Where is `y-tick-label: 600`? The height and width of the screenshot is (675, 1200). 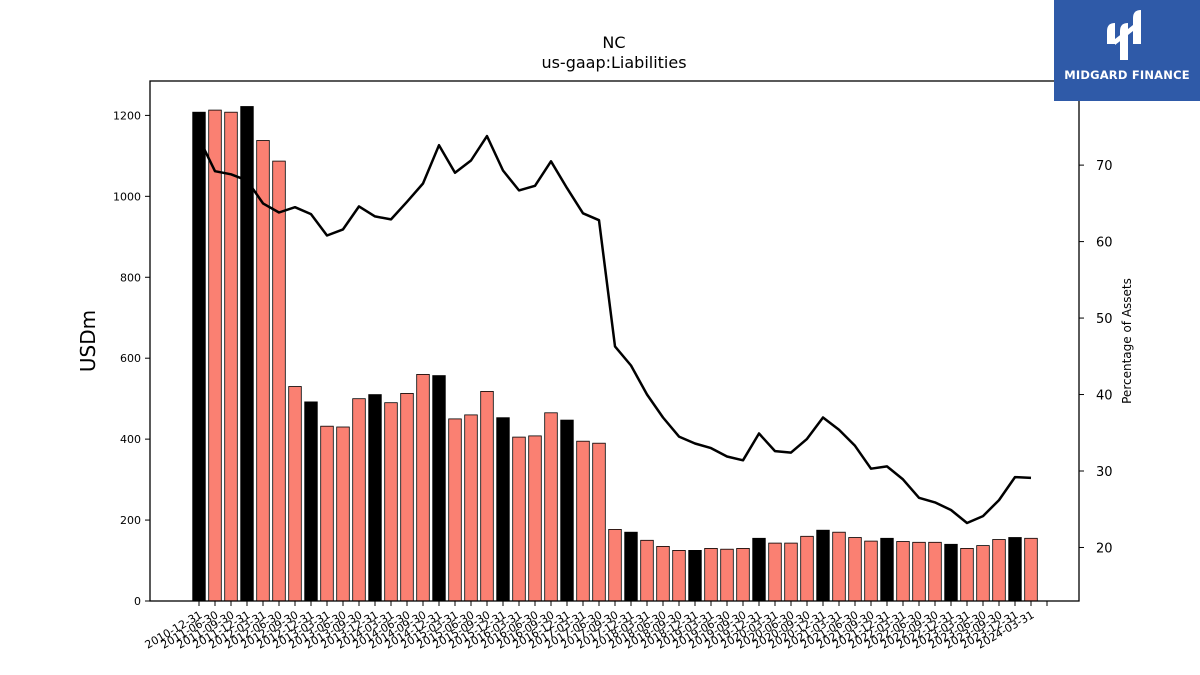
y-tick-label: 600 is located at coordinates (130, 358).